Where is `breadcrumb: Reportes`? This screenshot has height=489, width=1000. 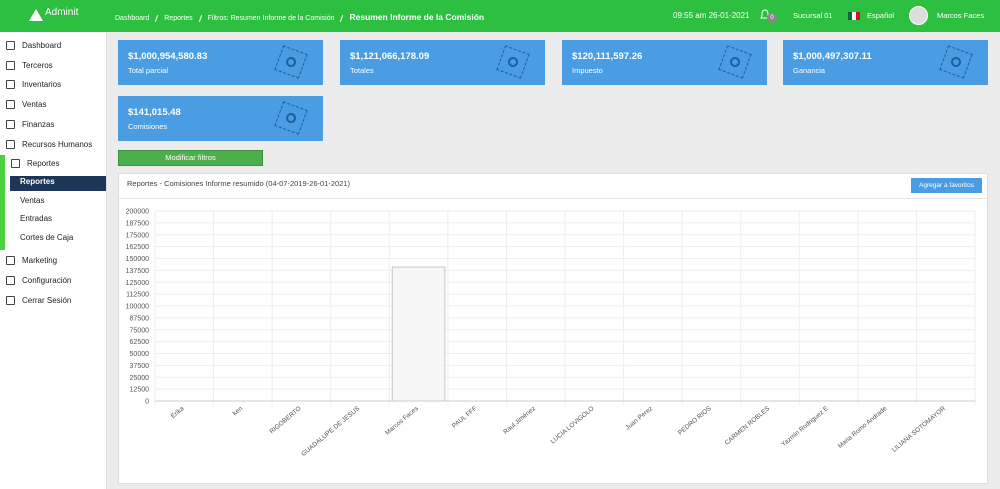
breadcrumb: Reportes is located at coordinates (178, 18).